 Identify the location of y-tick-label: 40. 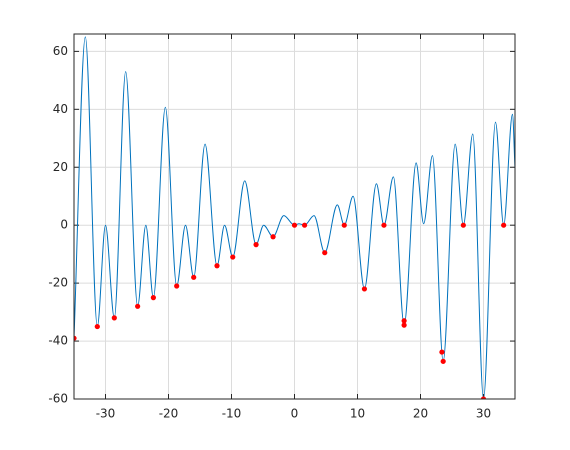
(60, 109).